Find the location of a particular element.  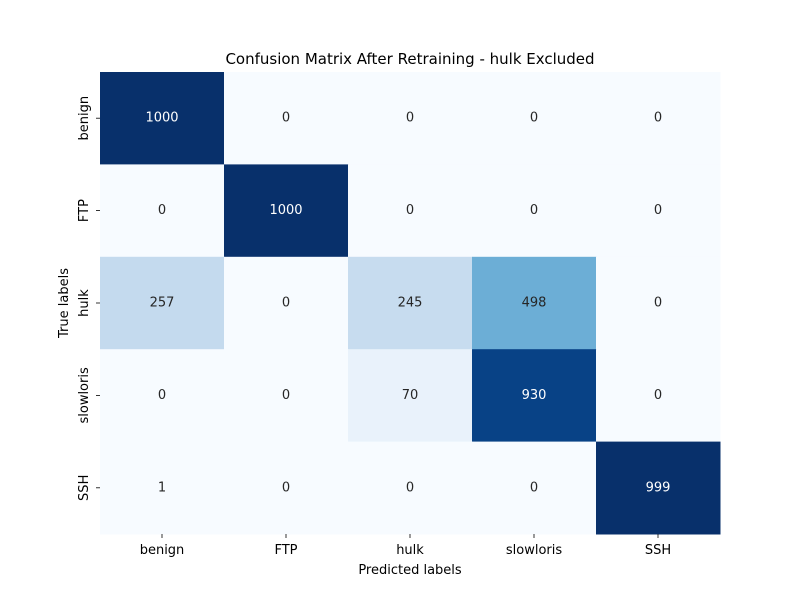

heatmap-cell-value: 257 is located at coordinates (162, 303).